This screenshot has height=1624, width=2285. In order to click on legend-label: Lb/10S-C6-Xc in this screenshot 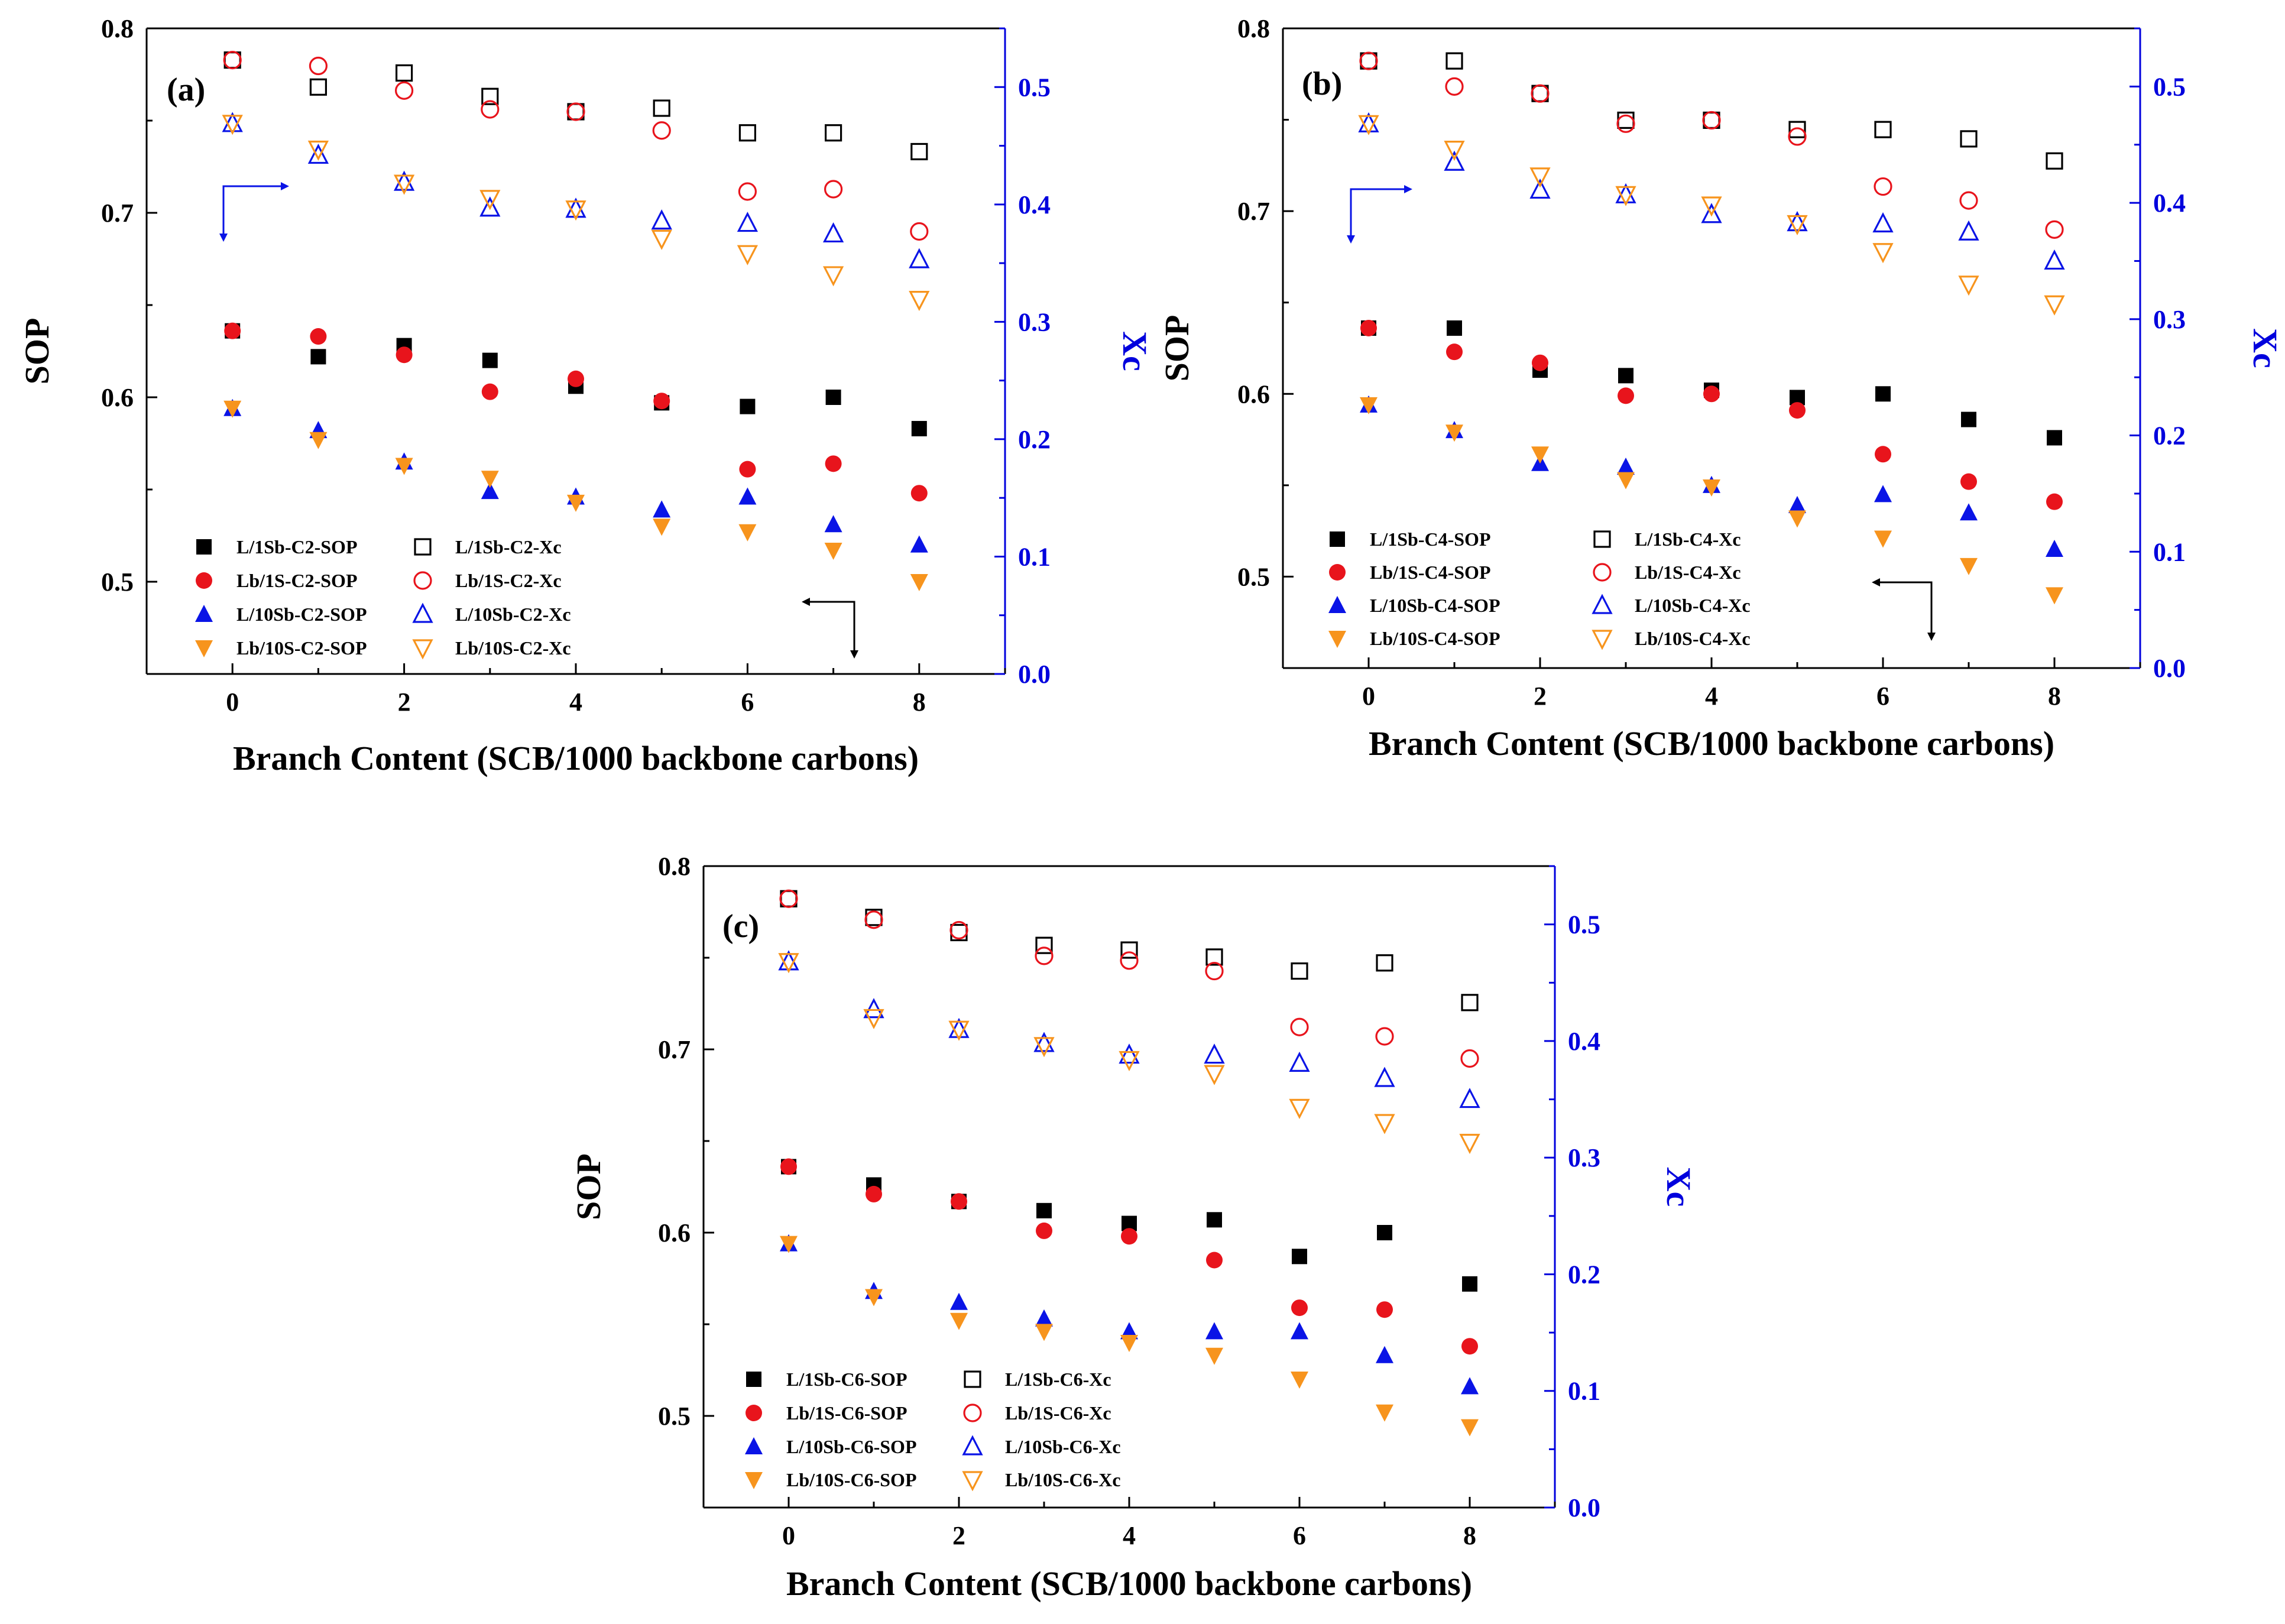, I will do `click(1063, 1480)`.